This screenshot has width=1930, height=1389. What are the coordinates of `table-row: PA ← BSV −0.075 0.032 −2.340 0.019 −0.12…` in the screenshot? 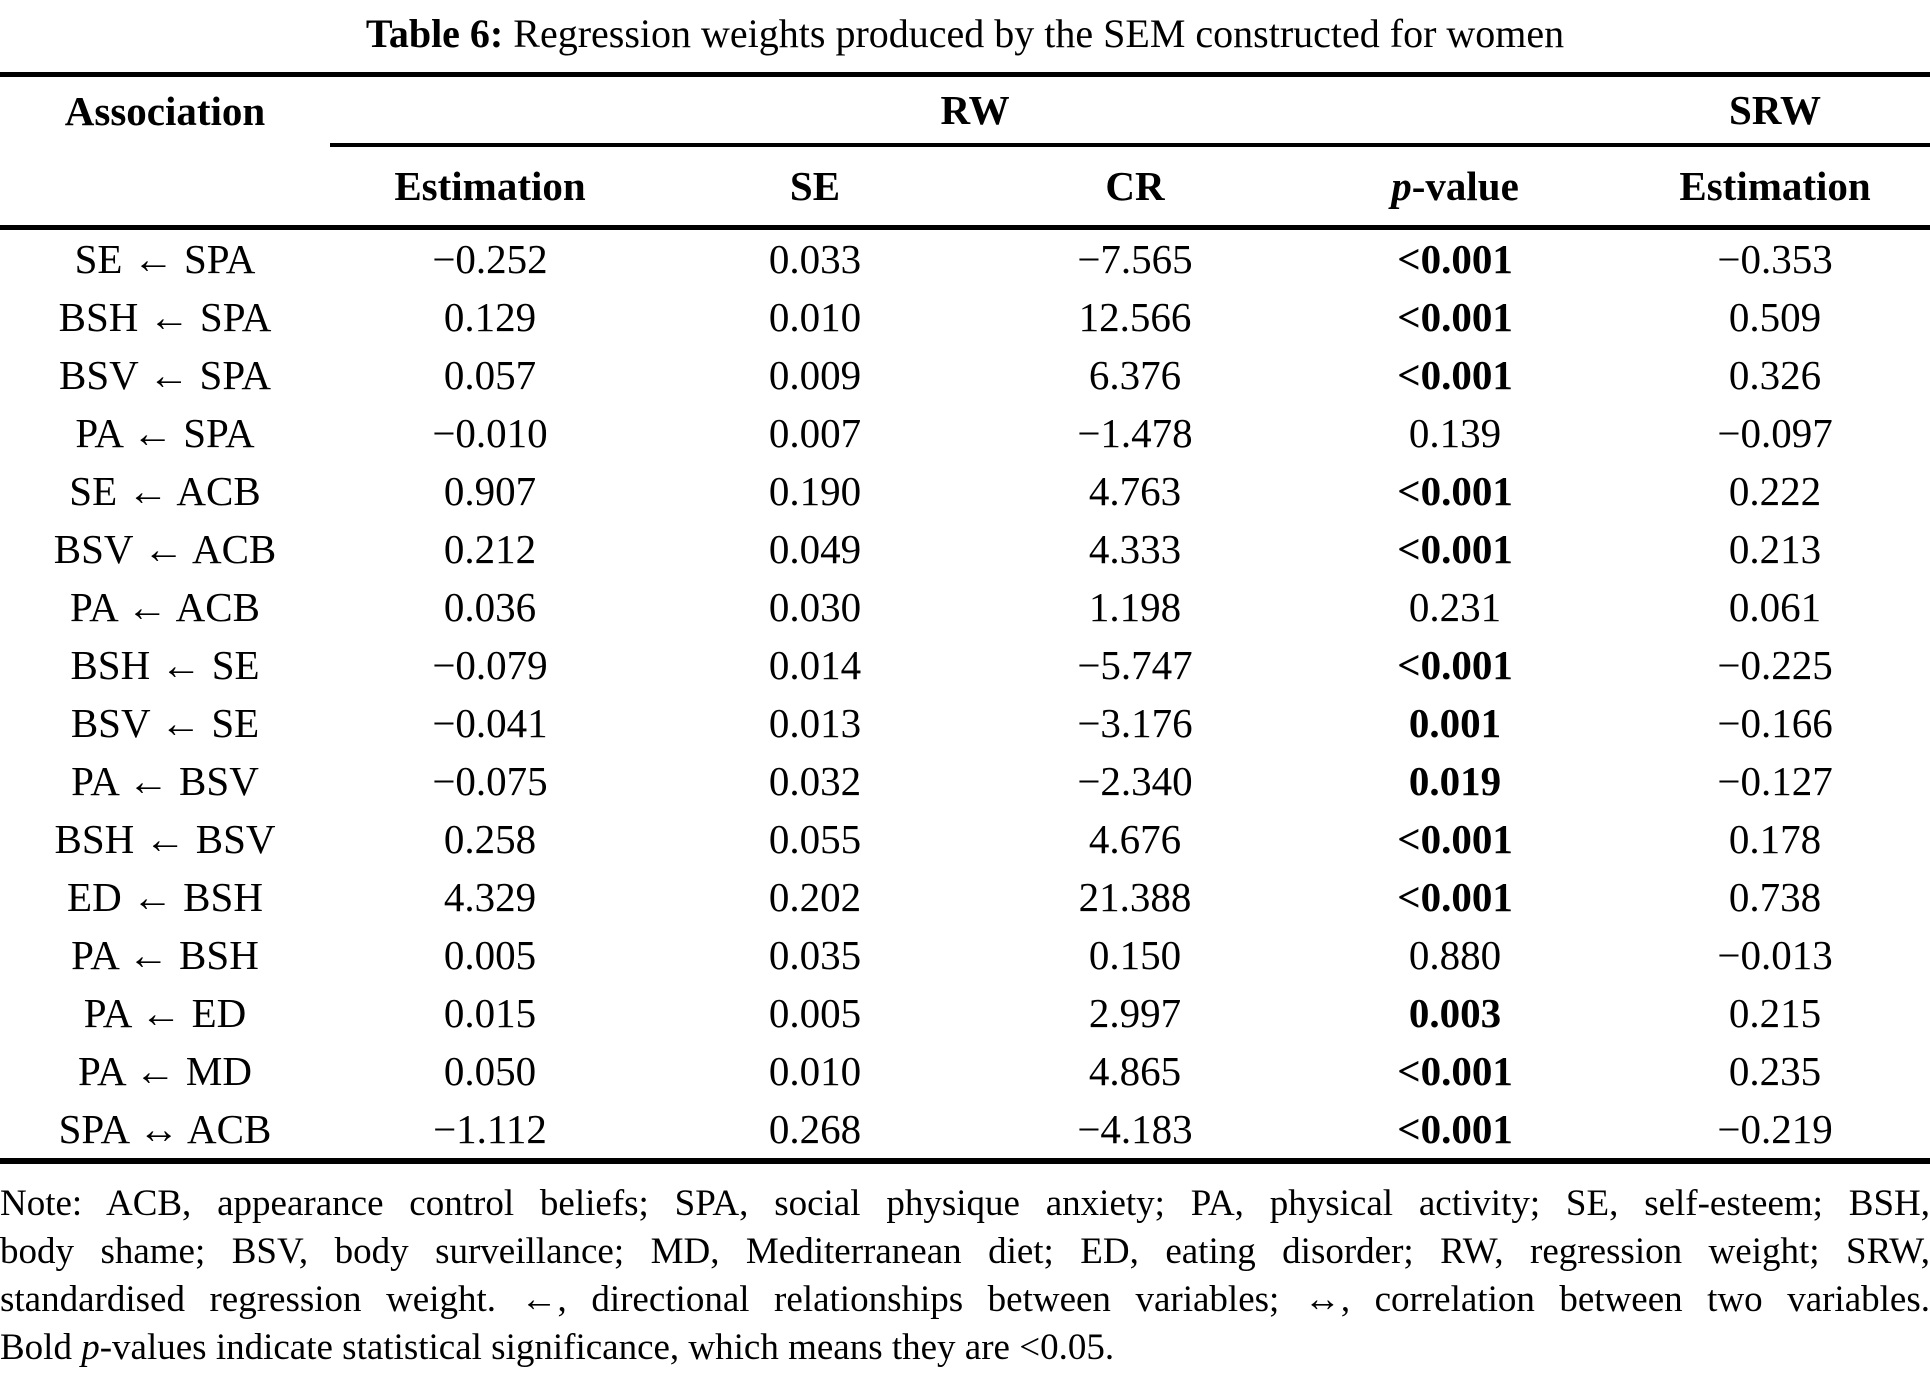 It's located at (965, 781).